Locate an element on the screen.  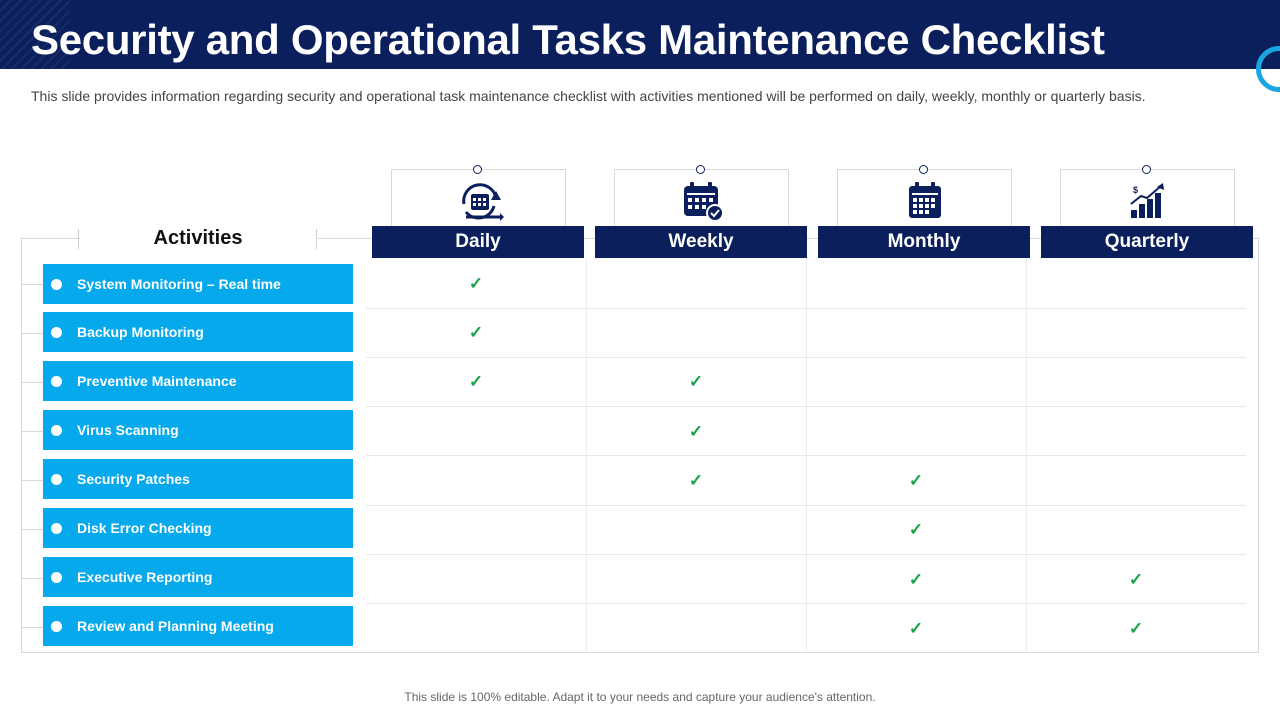
quarterly-icon-box: $ is located at coordinates (1147, 196).